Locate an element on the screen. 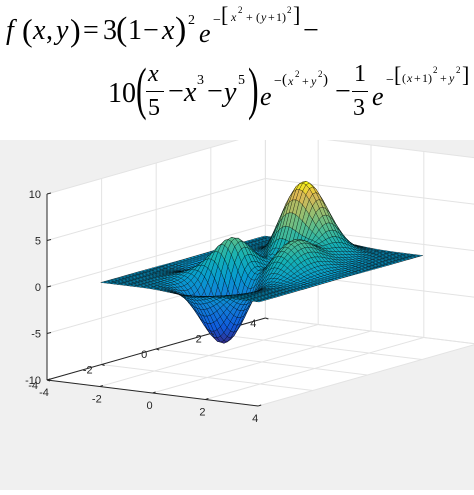 The image size is (474, 495). formula-exp1-rbracket: ] is located at coordinates (296, 15).